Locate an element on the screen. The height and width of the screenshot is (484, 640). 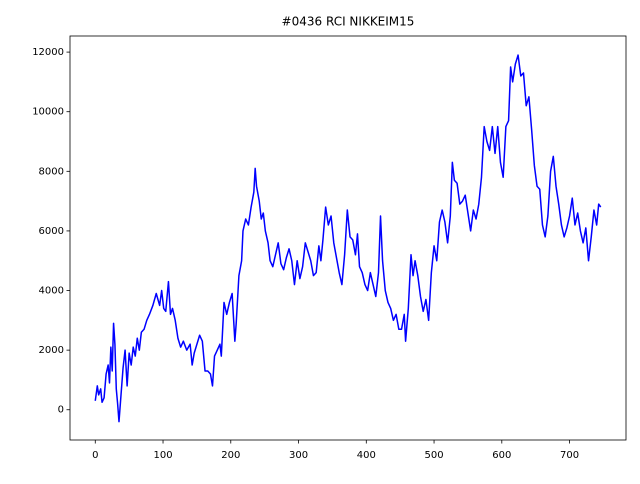
x-tick-label: 700 is located at coordinates (569, 455).